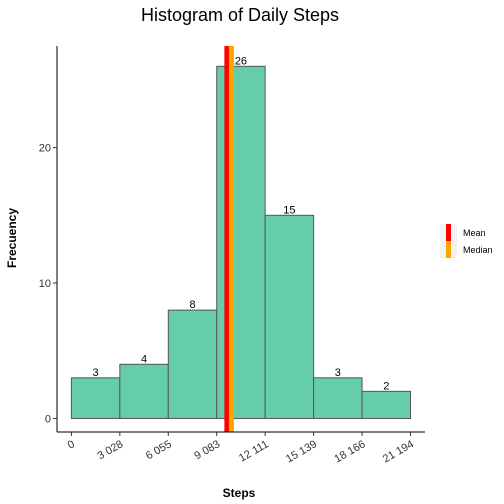  Describe the element at coordinates (349, 451) in the screenshot. I see `x-tick-label: 18 166` at that location.